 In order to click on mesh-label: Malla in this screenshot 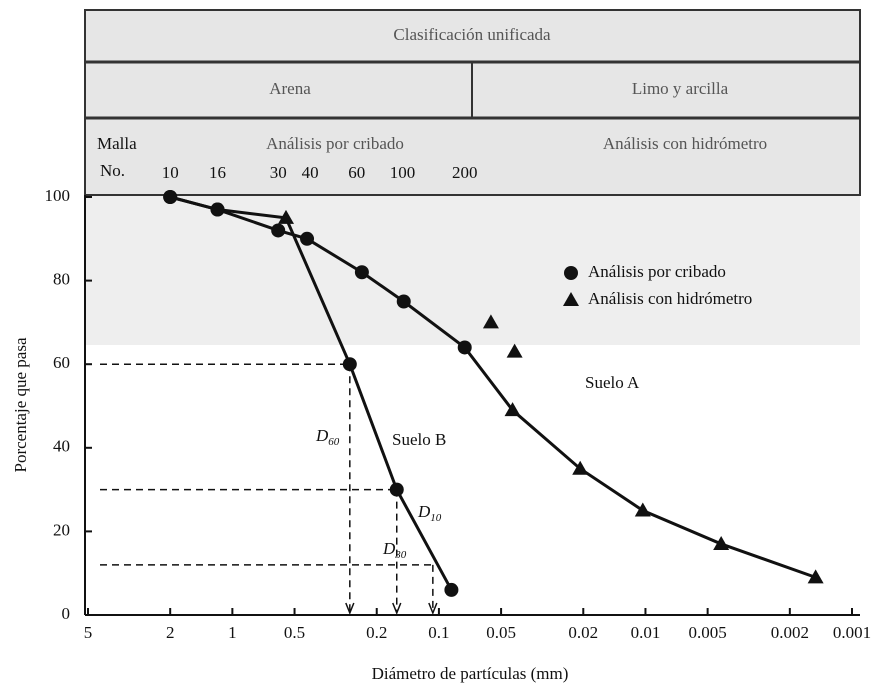, I will do `click(117, 143)`.